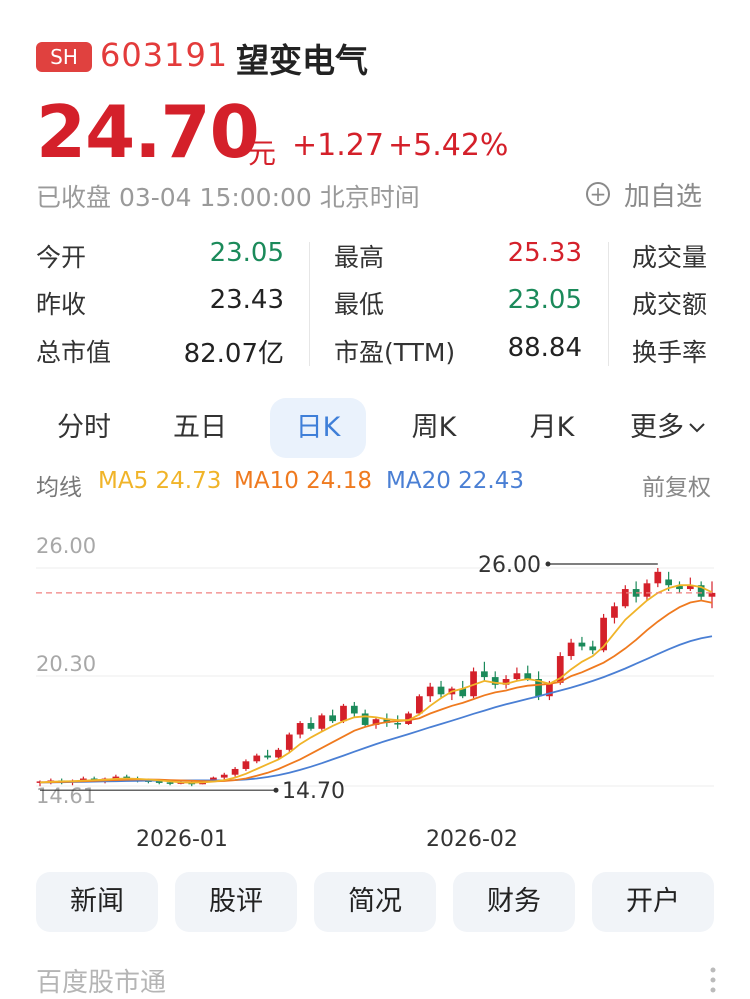  Describe the element at coordinates (246, 300) in the screenshot. I see `stat-value-prev-close: 23.43` at that location.